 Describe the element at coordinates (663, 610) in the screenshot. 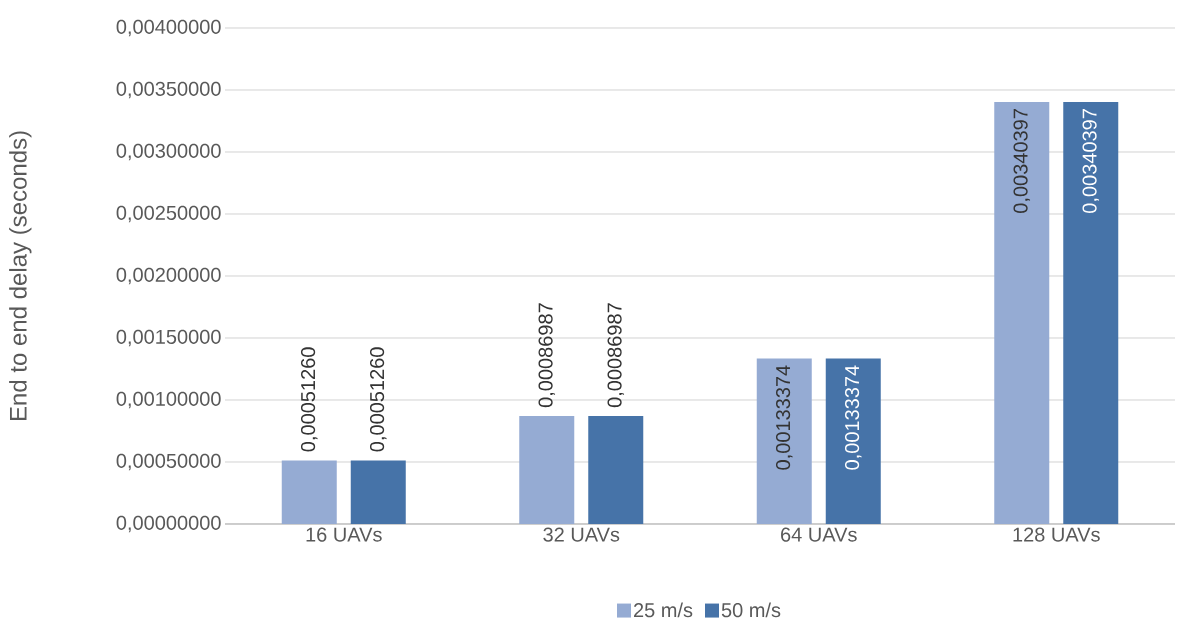

I see `legend-label: 25 m/s` at that location.